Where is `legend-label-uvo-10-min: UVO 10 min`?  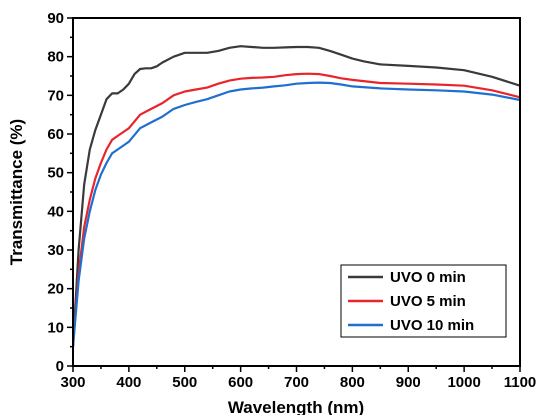
legend-label-uvo-10-min: UVO 10 min is located at coordinates (432, 325).